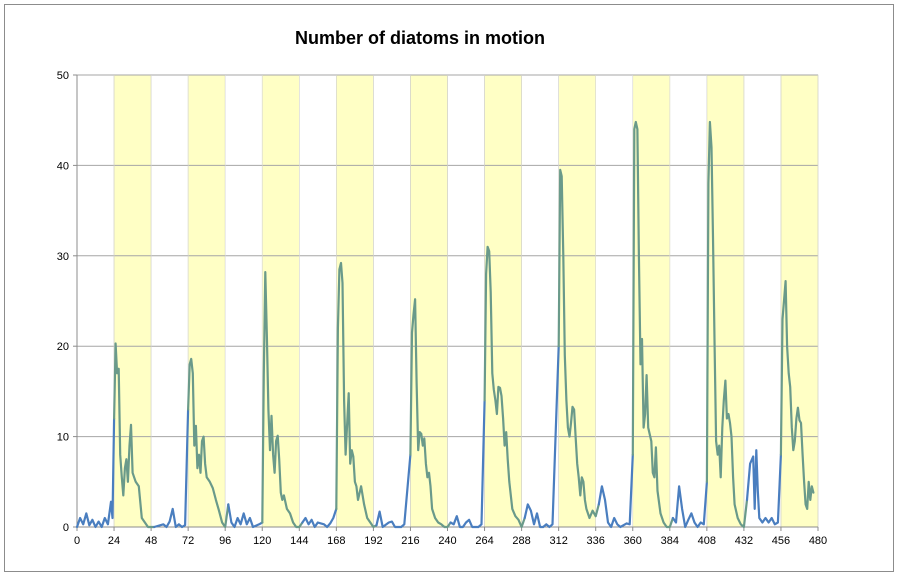 The width and height of the screenshot is (900, 578). What do you see at coordinates (744, 541) in the screenshot?
I see `x-tick-label-432: 432` at bounding box center [744, 541].